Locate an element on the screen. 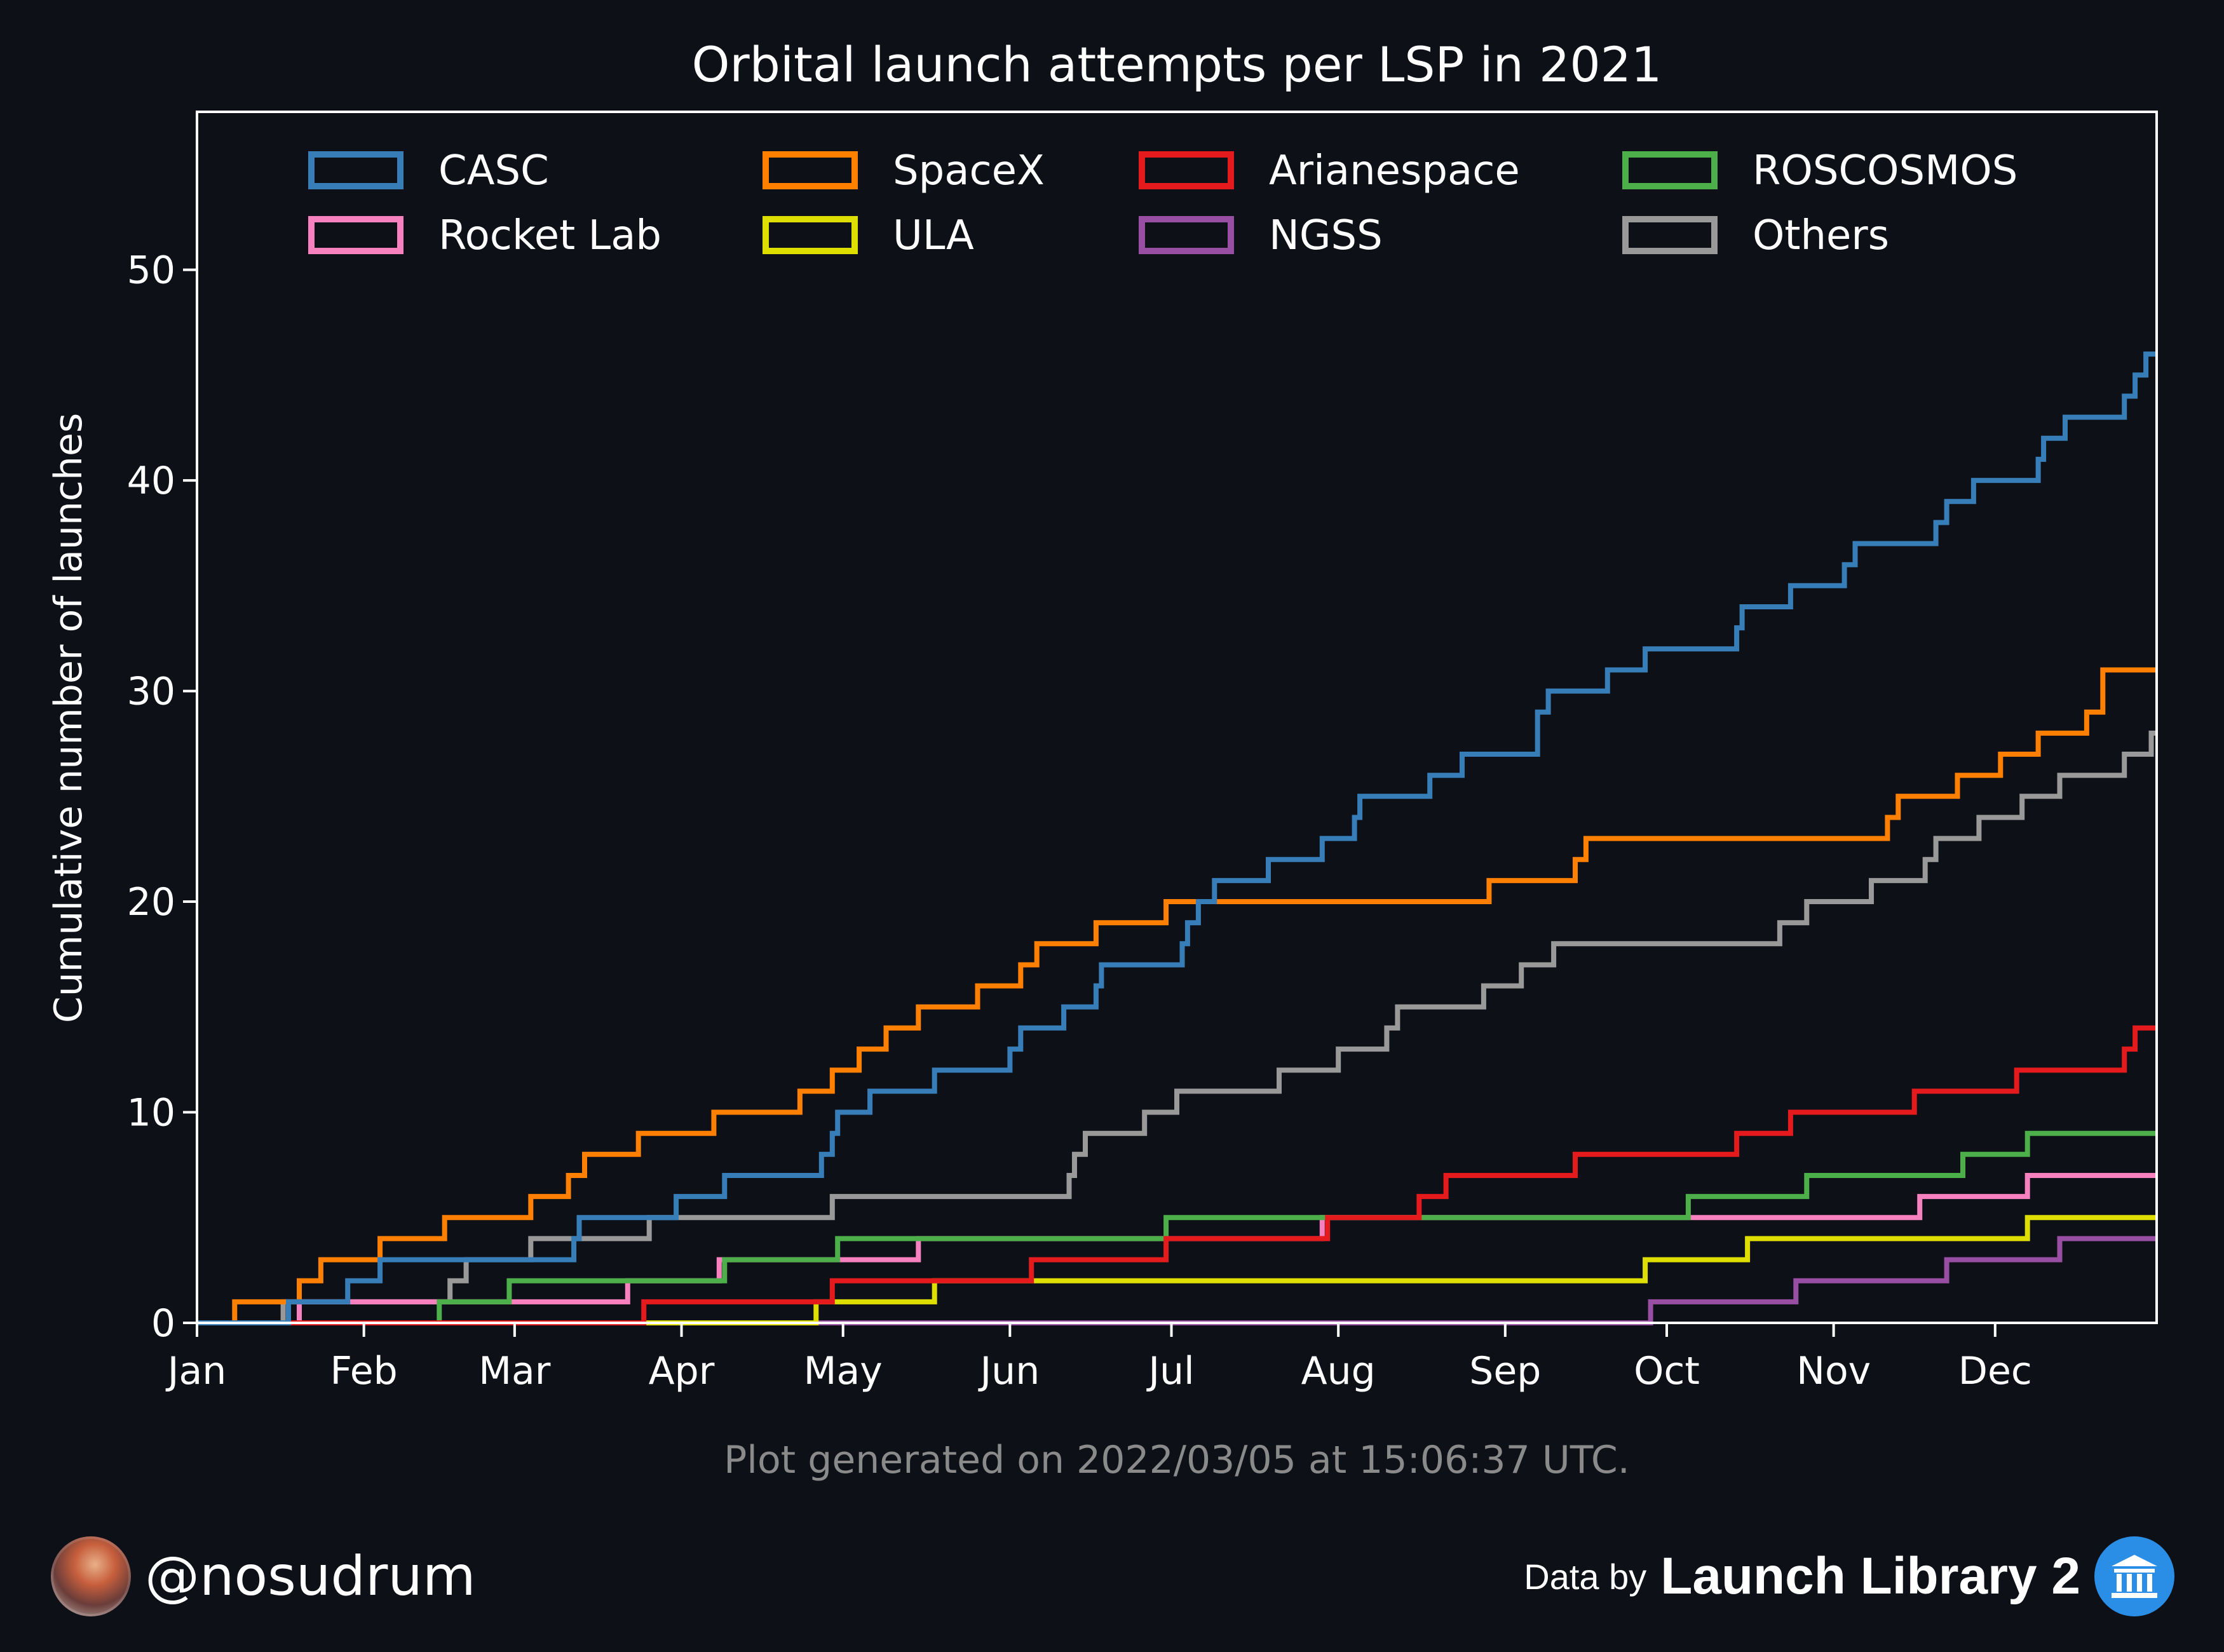  y-tick-label: 10 is located at coordinates (151, 1113).